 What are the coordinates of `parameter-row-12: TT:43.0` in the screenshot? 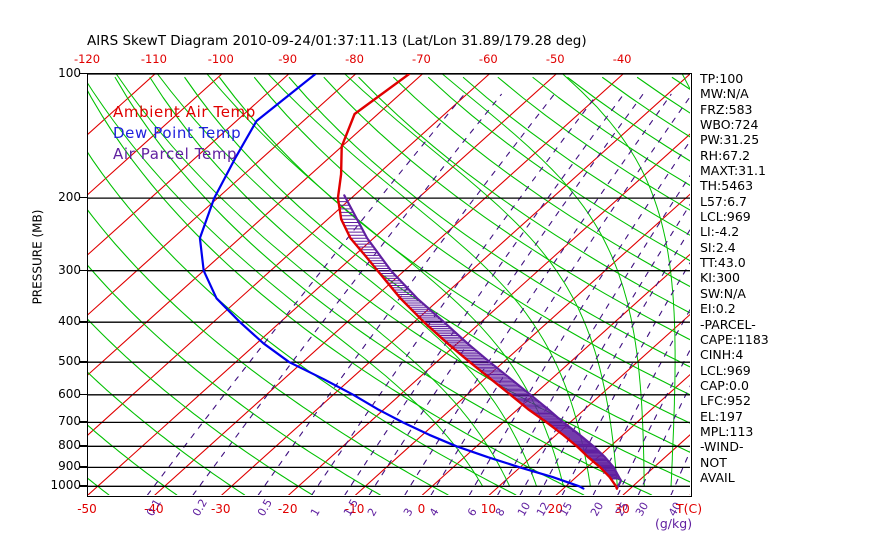 It's located at (723, 263).